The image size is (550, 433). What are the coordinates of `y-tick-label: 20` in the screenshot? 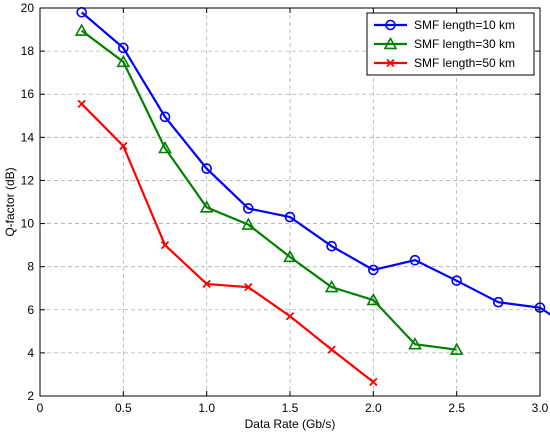 It's located at (28, 8).